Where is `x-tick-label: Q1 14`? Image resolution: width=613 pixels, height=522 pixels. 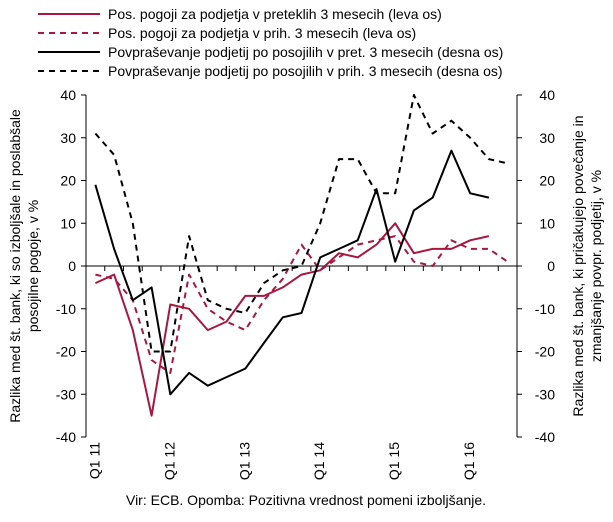 x-tick-label: Q1 14 is located at coordinates (319, 461).